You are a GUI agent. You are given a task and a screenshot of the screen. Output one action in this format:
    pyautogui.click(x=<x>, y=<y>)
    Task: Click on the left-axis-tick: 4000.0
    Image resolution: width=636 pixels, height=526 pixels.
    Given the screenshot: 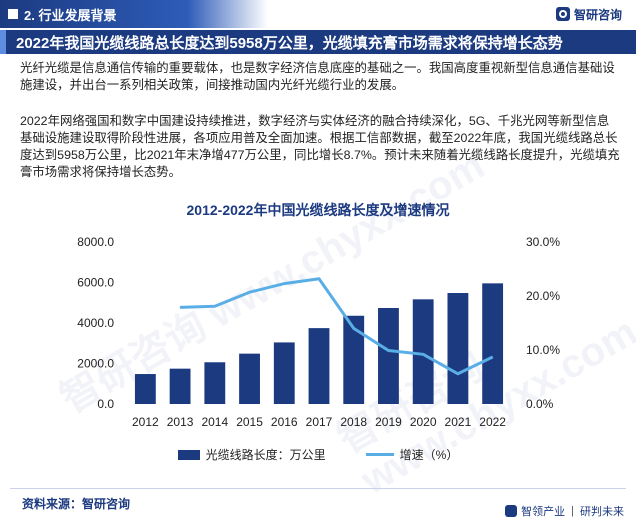 What is the action you would take?
    pyautogui.click(x=95, y=323)
    